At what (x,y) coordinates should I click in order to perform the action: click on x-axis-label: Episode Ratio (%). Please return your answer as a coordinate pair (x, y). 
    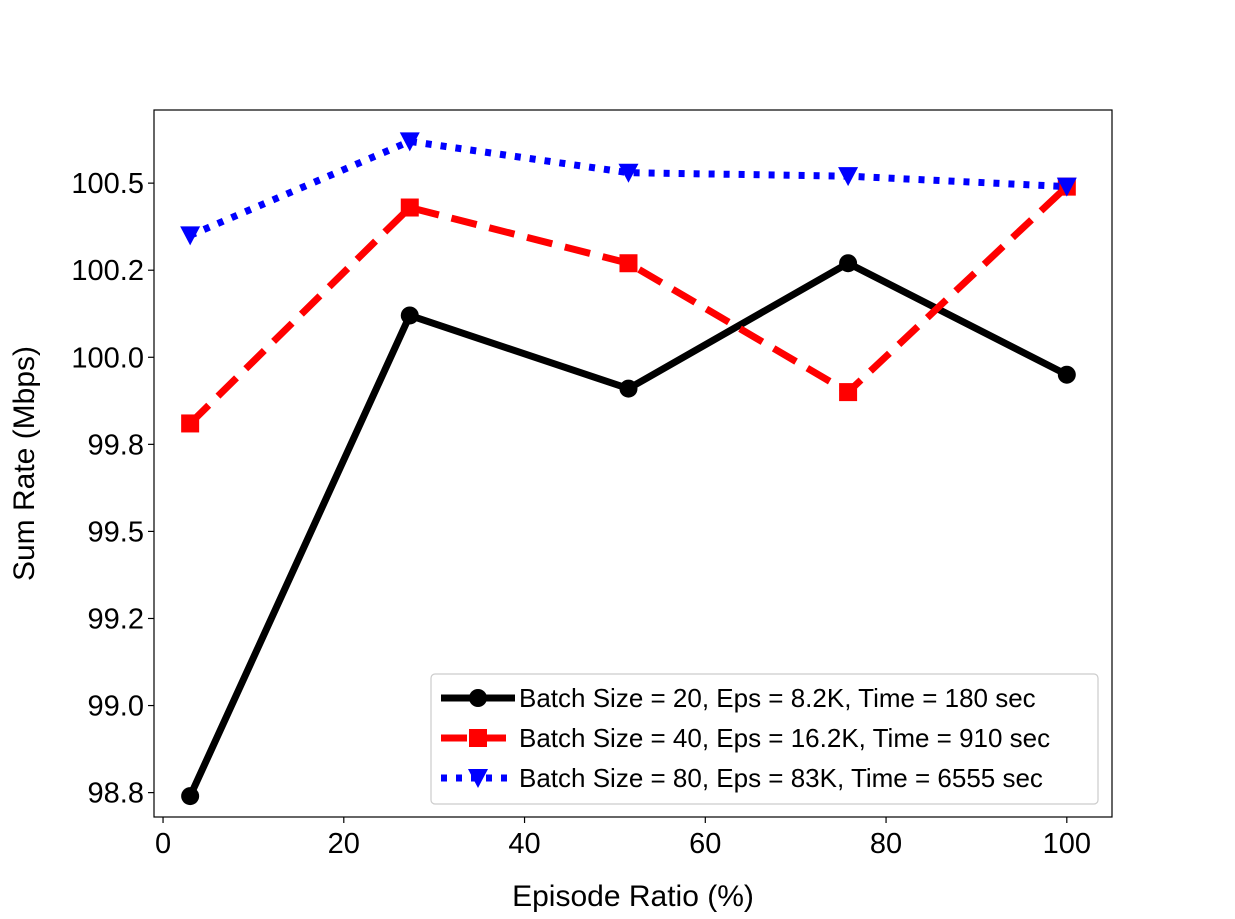
    Looking at the image, I should click on (633, 896).